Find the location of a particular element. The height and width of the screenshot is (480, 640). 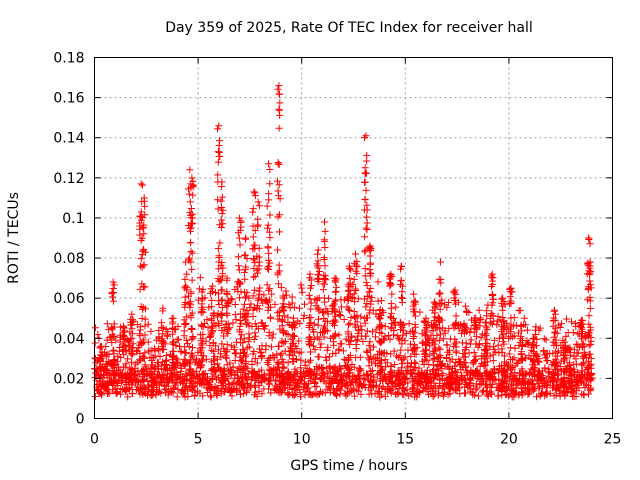

y-axis-label: ROTI / TECUs is located at coordinates (14, 238).